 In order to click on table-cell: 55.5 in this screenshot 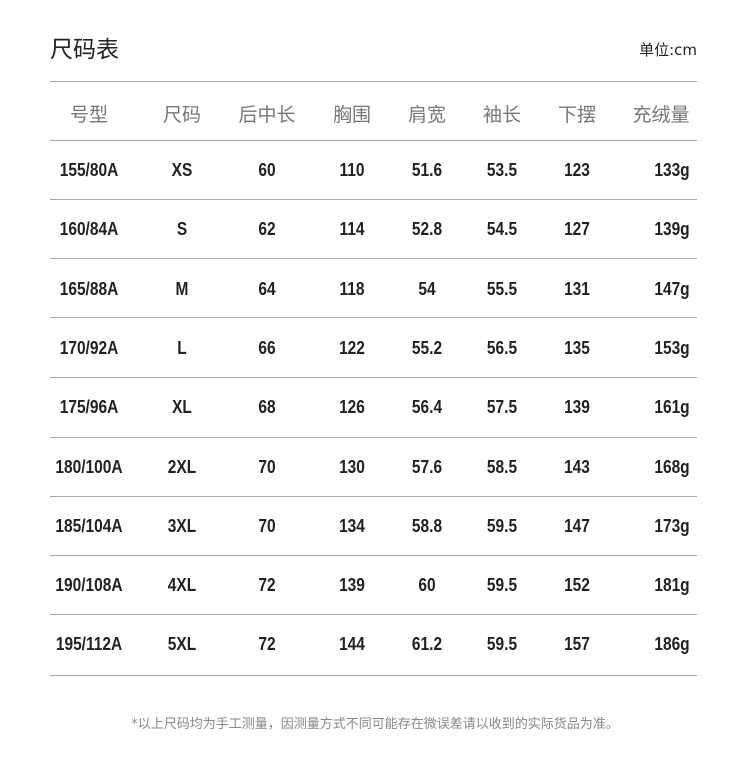, I will do `click(502, 288)`.